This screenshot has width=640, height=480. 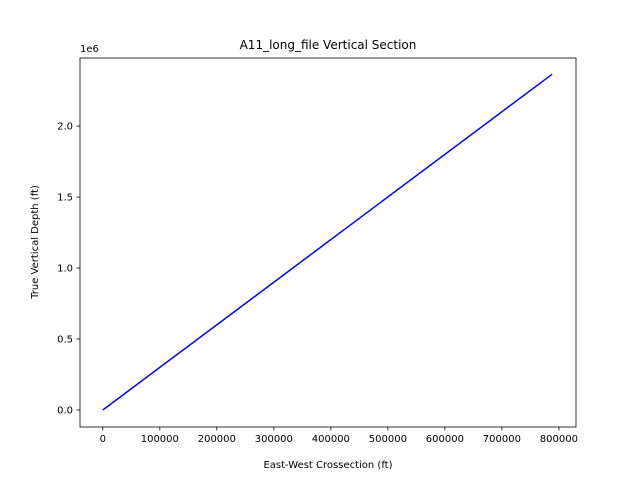 What do you see at coordinates (65, 410) in the screenshot?
I see `y-tick-label: 0.0` at bounding box center [65, 410].